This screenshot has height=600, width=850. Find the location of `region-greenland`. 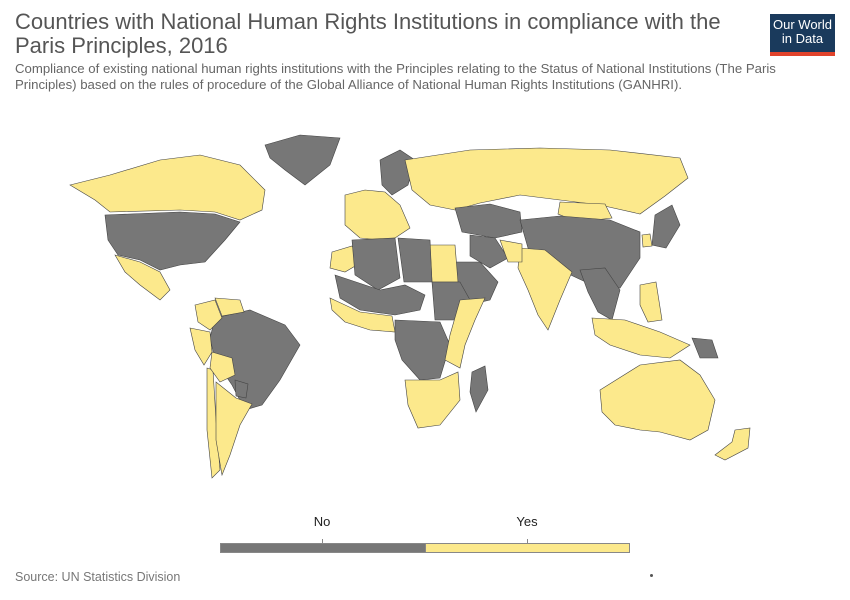

region-greenland is located at coordinates (302, 160).